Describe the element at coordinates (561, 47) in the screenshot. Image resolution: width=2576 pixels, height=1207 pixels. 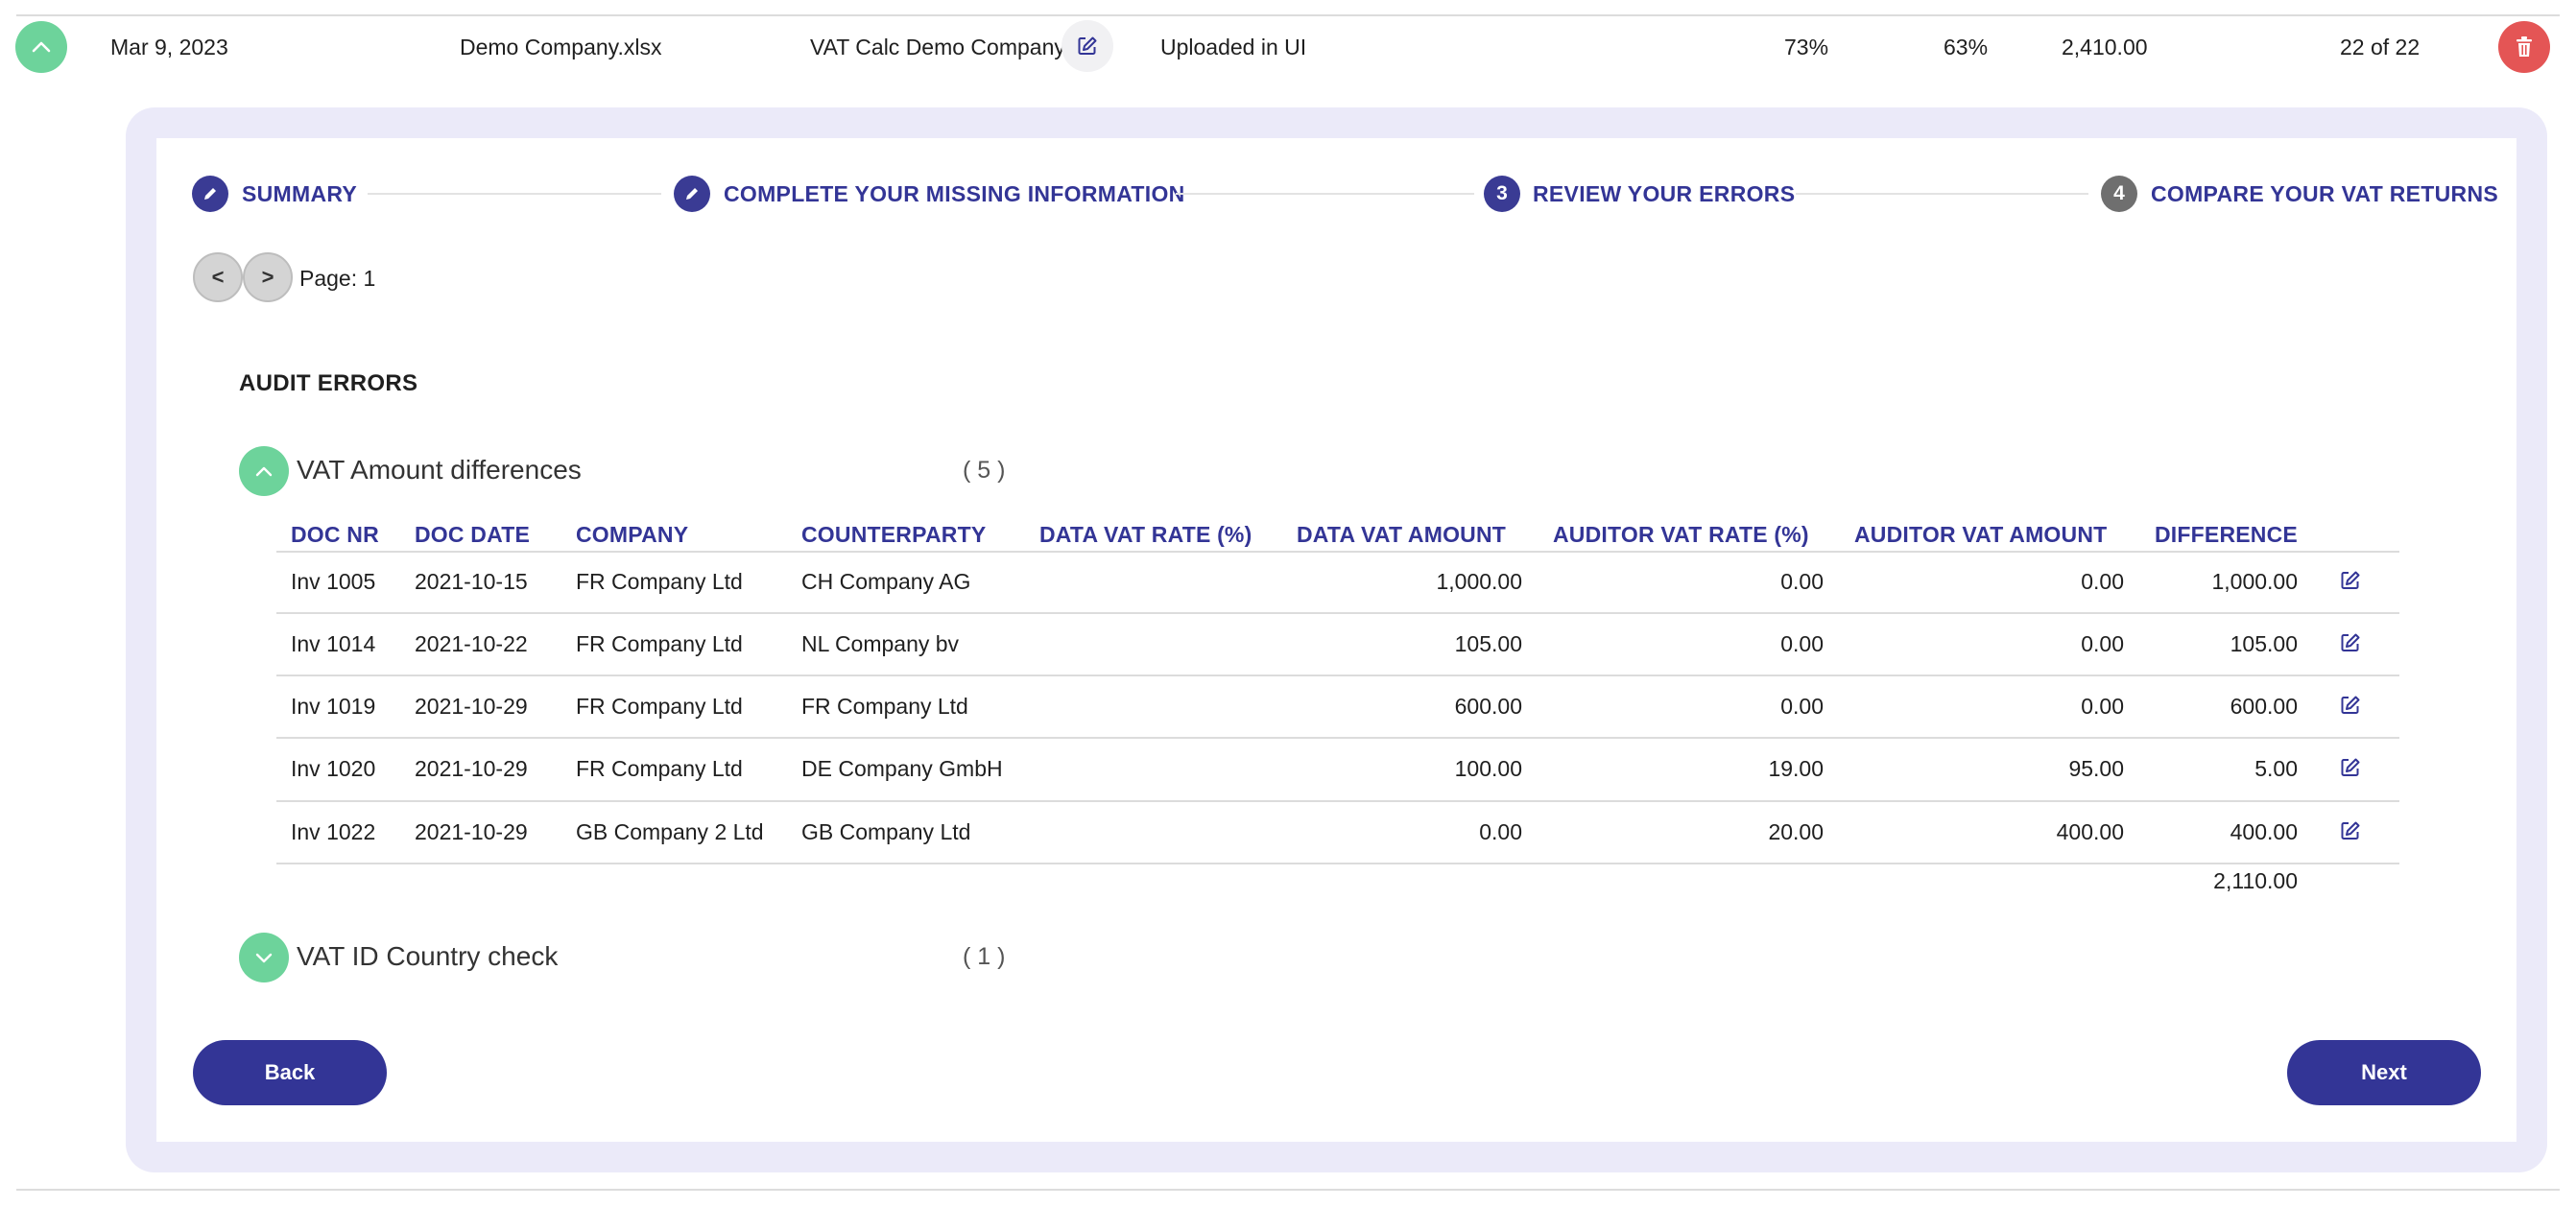
I see `file-name: Demo Company.xlsx` at that location.